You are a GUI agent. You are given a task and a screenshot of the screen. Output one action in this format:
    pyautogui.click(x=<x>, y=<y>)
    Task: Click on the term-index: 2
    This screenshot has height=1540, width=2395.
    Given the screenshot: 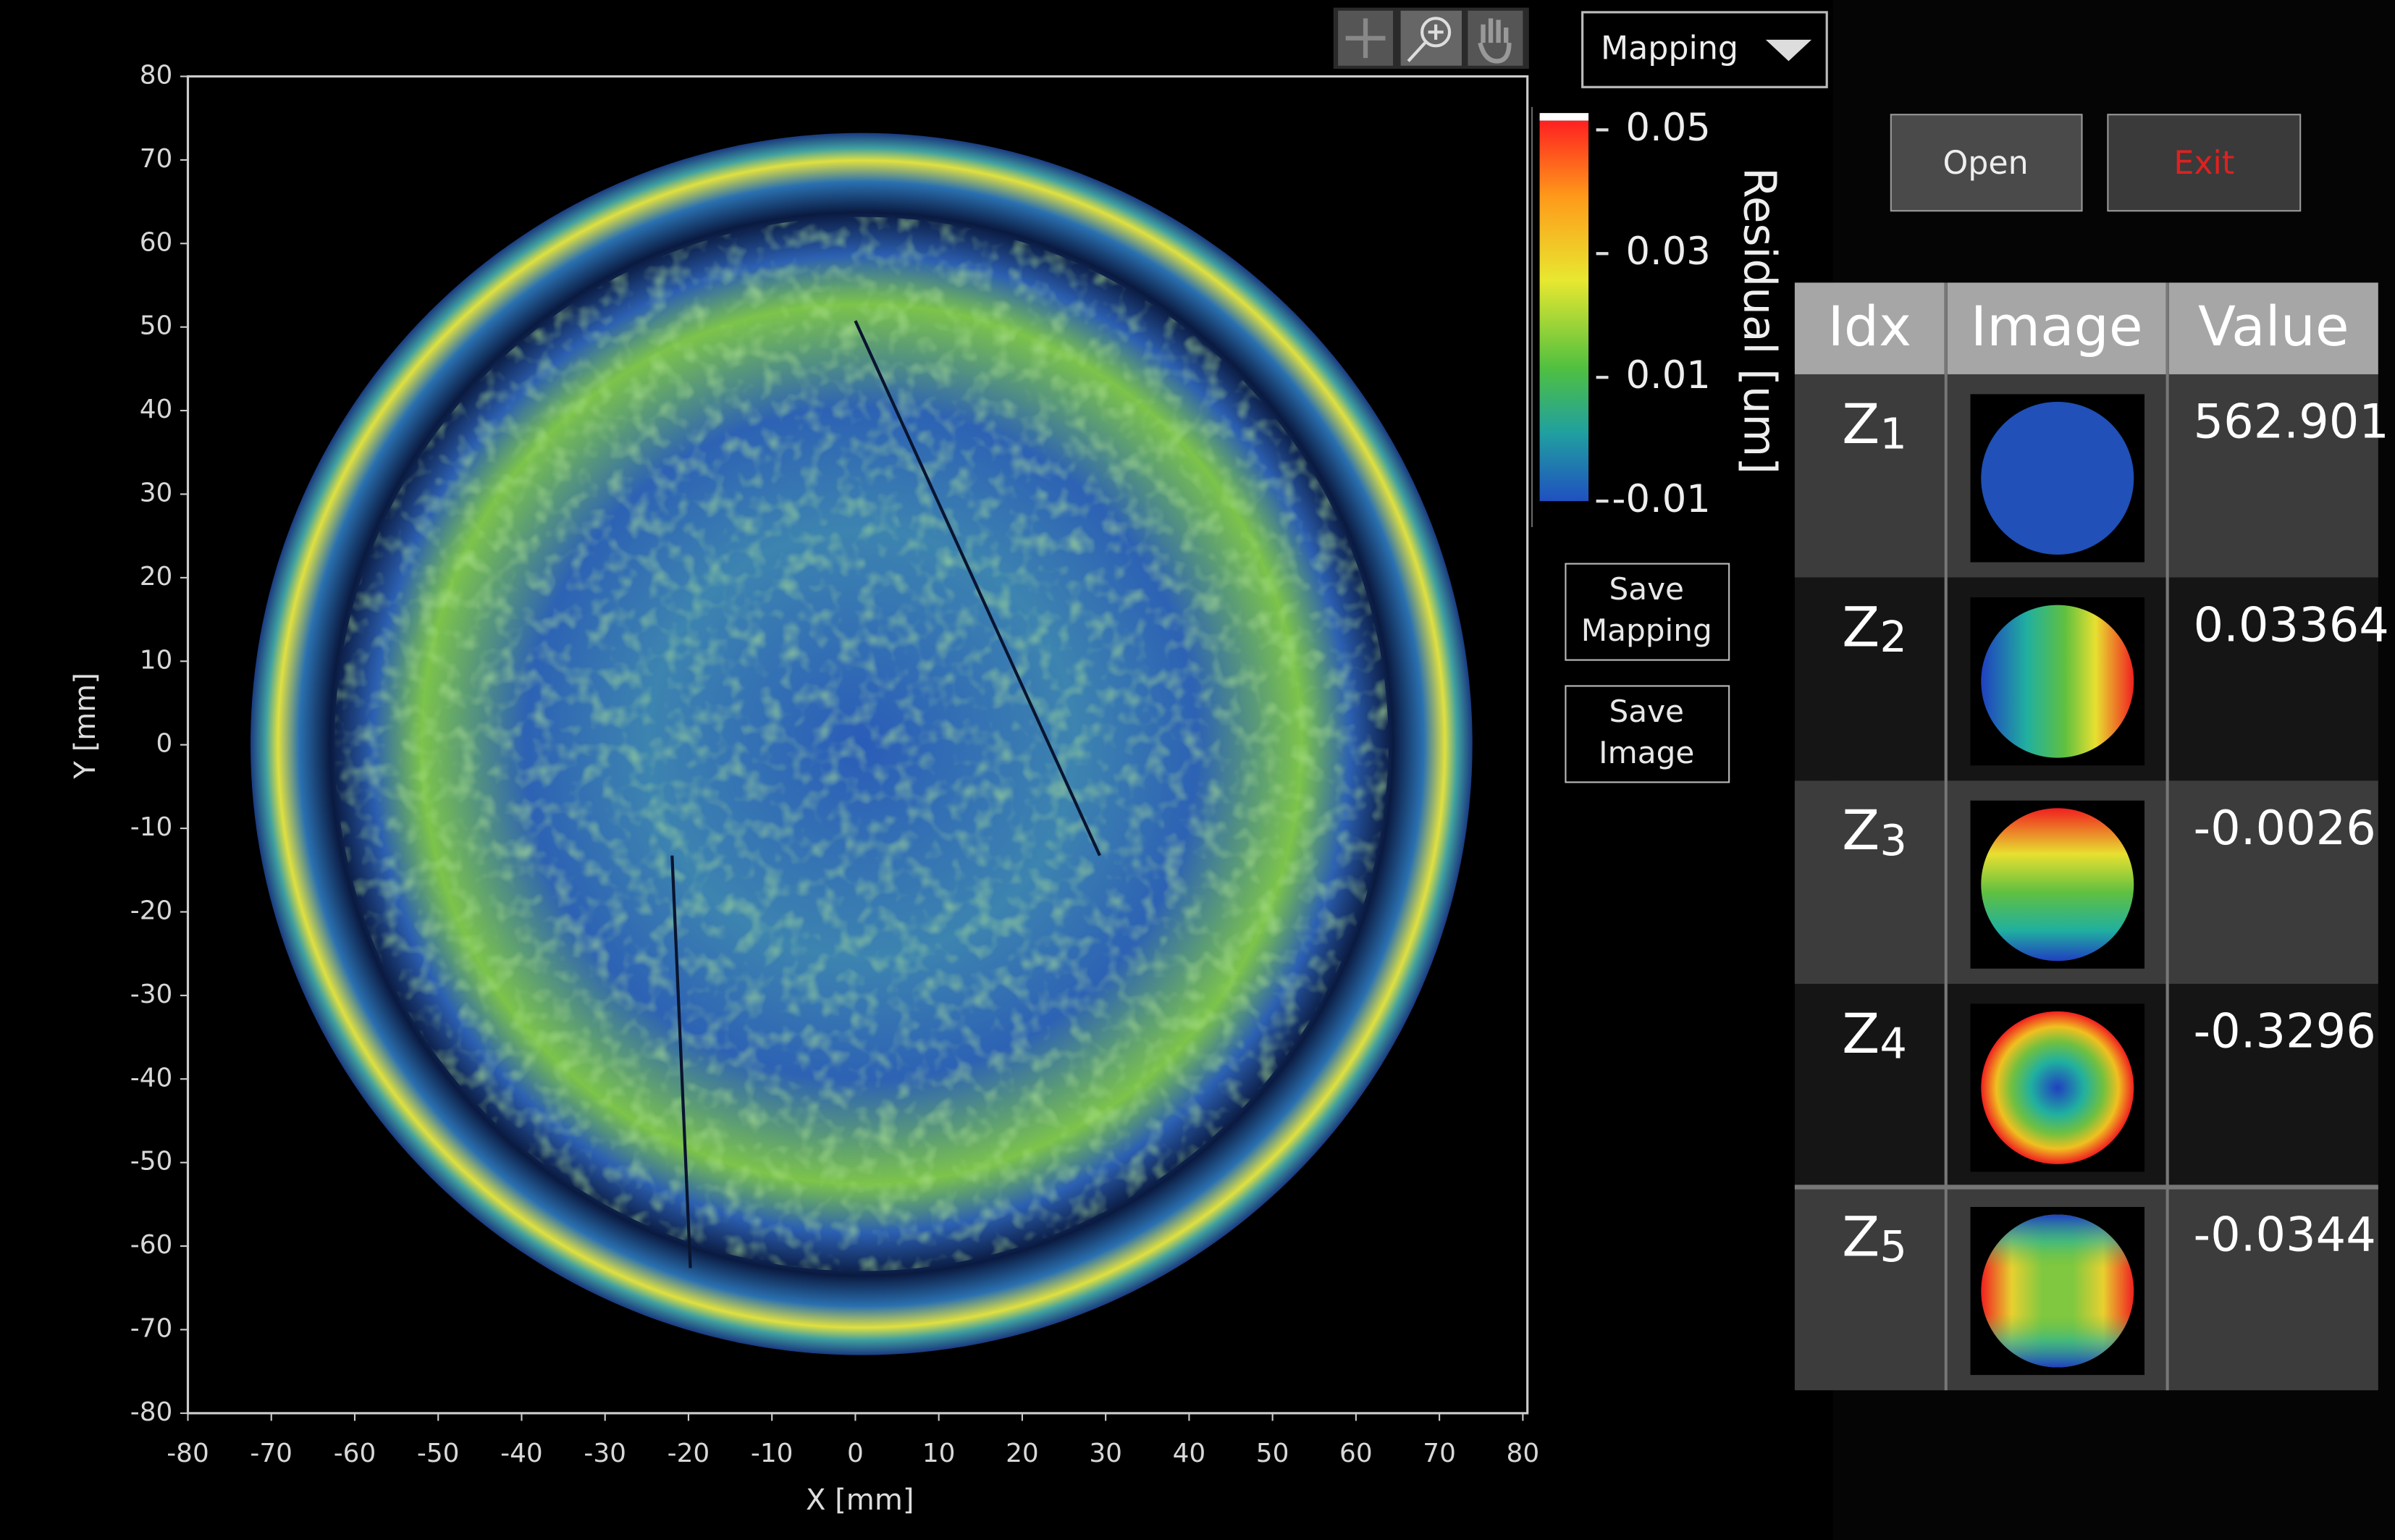 What is the action you would take?
    pyautogui.click(x=1893, y=637)
    